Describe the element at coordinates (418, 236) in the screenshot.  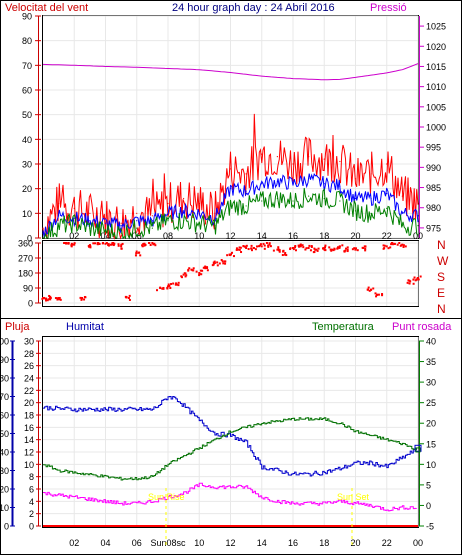
I see `time-tick-label: 00` at that location.